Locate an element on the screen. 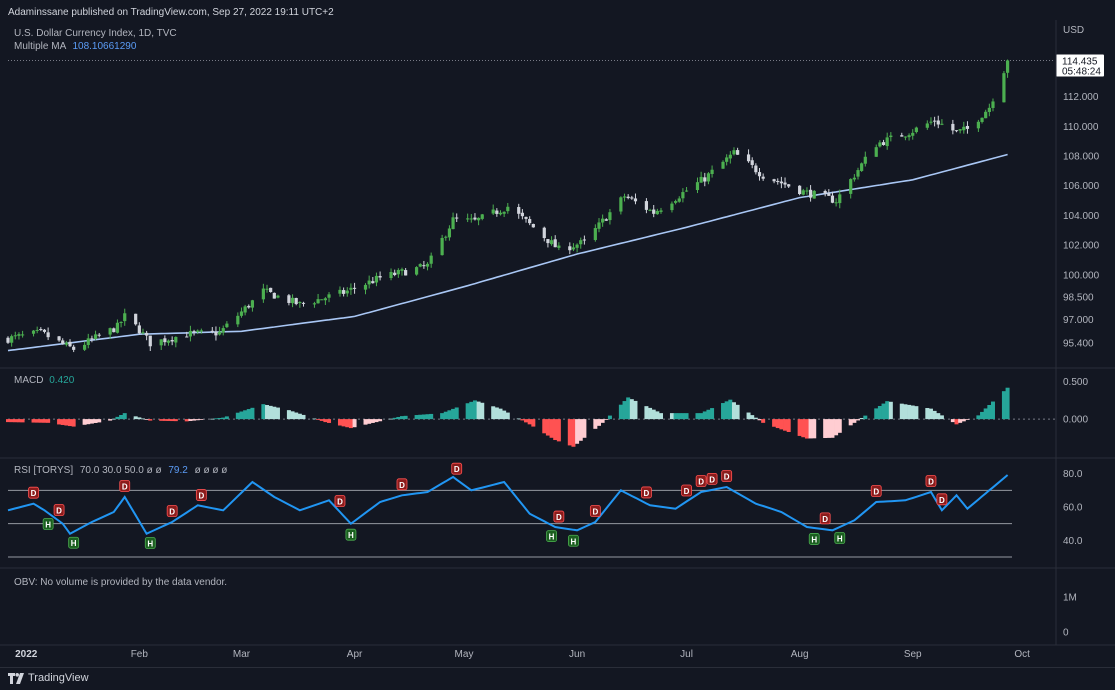 Image resolution: width=1115 pixels, height=690 pixels. rsi-divergence-marker: D is located at coordinates (201, 495).